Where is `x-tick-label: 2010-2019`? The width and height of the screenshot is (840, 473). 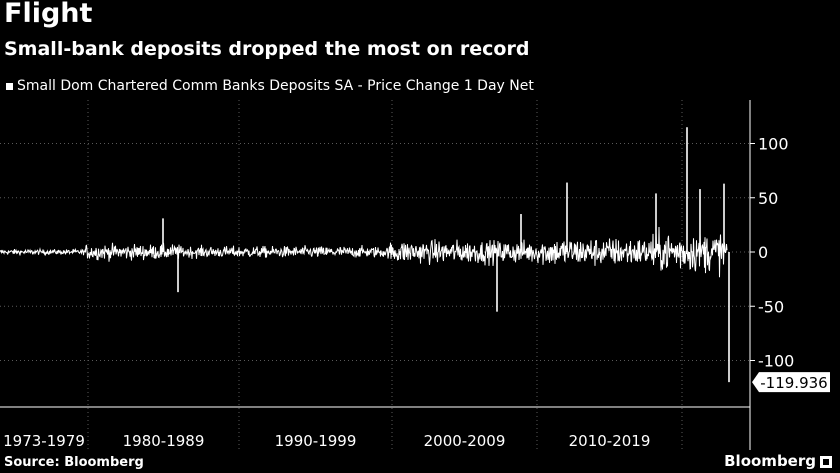
x-tick-label: 2010-2019 is located at coordinates (610, 441).